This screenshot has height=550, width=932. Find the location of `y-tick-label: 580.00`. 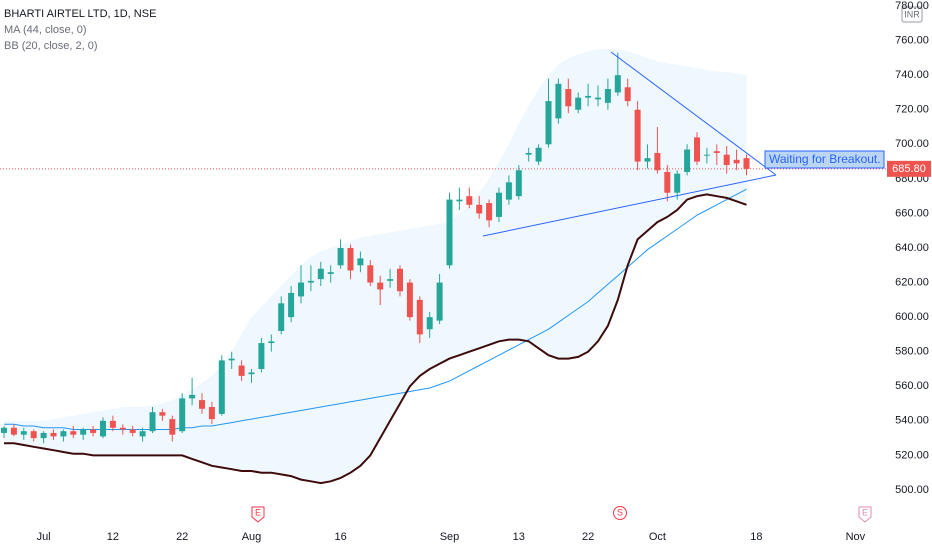

y-tick-label: 580.00 is located at coordinates (912, 352).